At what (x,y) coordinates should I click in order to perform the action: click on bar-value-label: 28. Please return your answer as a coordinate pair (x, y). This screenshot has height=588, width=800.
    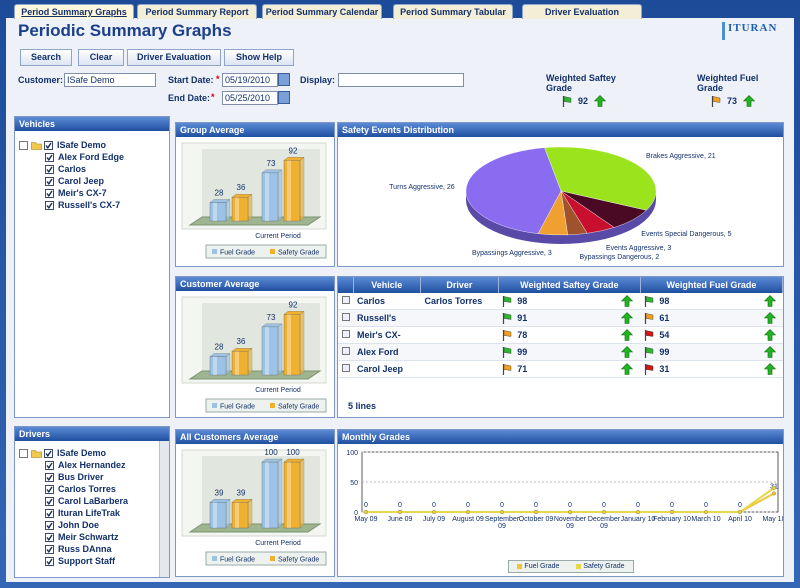
    Looking at the image, I should click on (219, 347).